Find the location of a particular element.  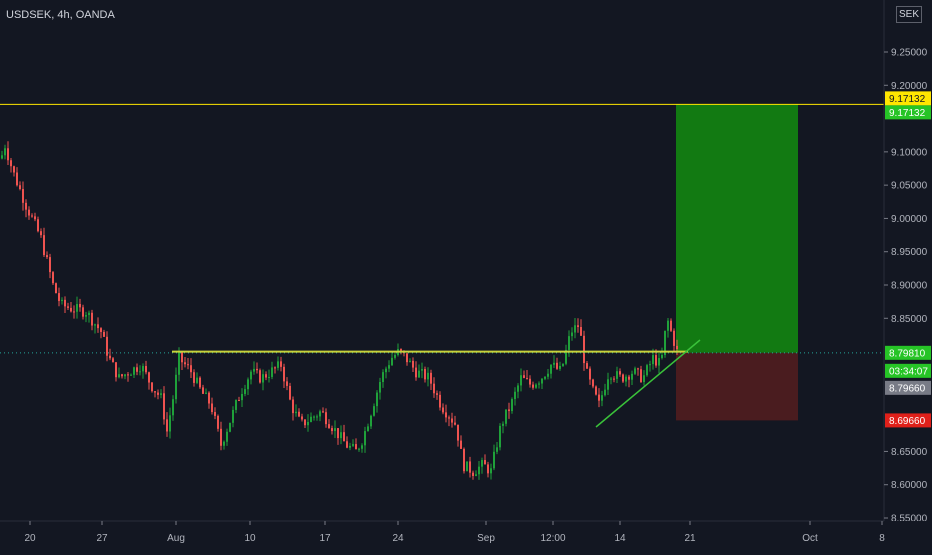

x-tick-label: Oct is located at coordinates (810, 538).